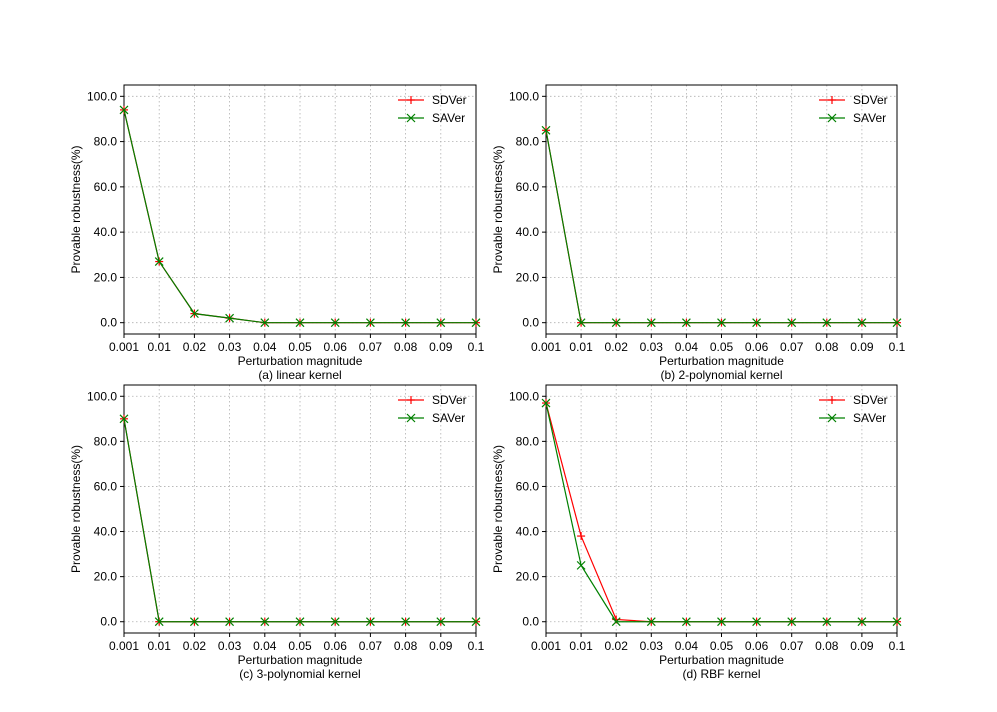 The height and width of the screenshot is (712, 997). Describe the element at coordinates (299, 375) in the screenshot. I see `panel-caption: (a) linear kernel` at that location.